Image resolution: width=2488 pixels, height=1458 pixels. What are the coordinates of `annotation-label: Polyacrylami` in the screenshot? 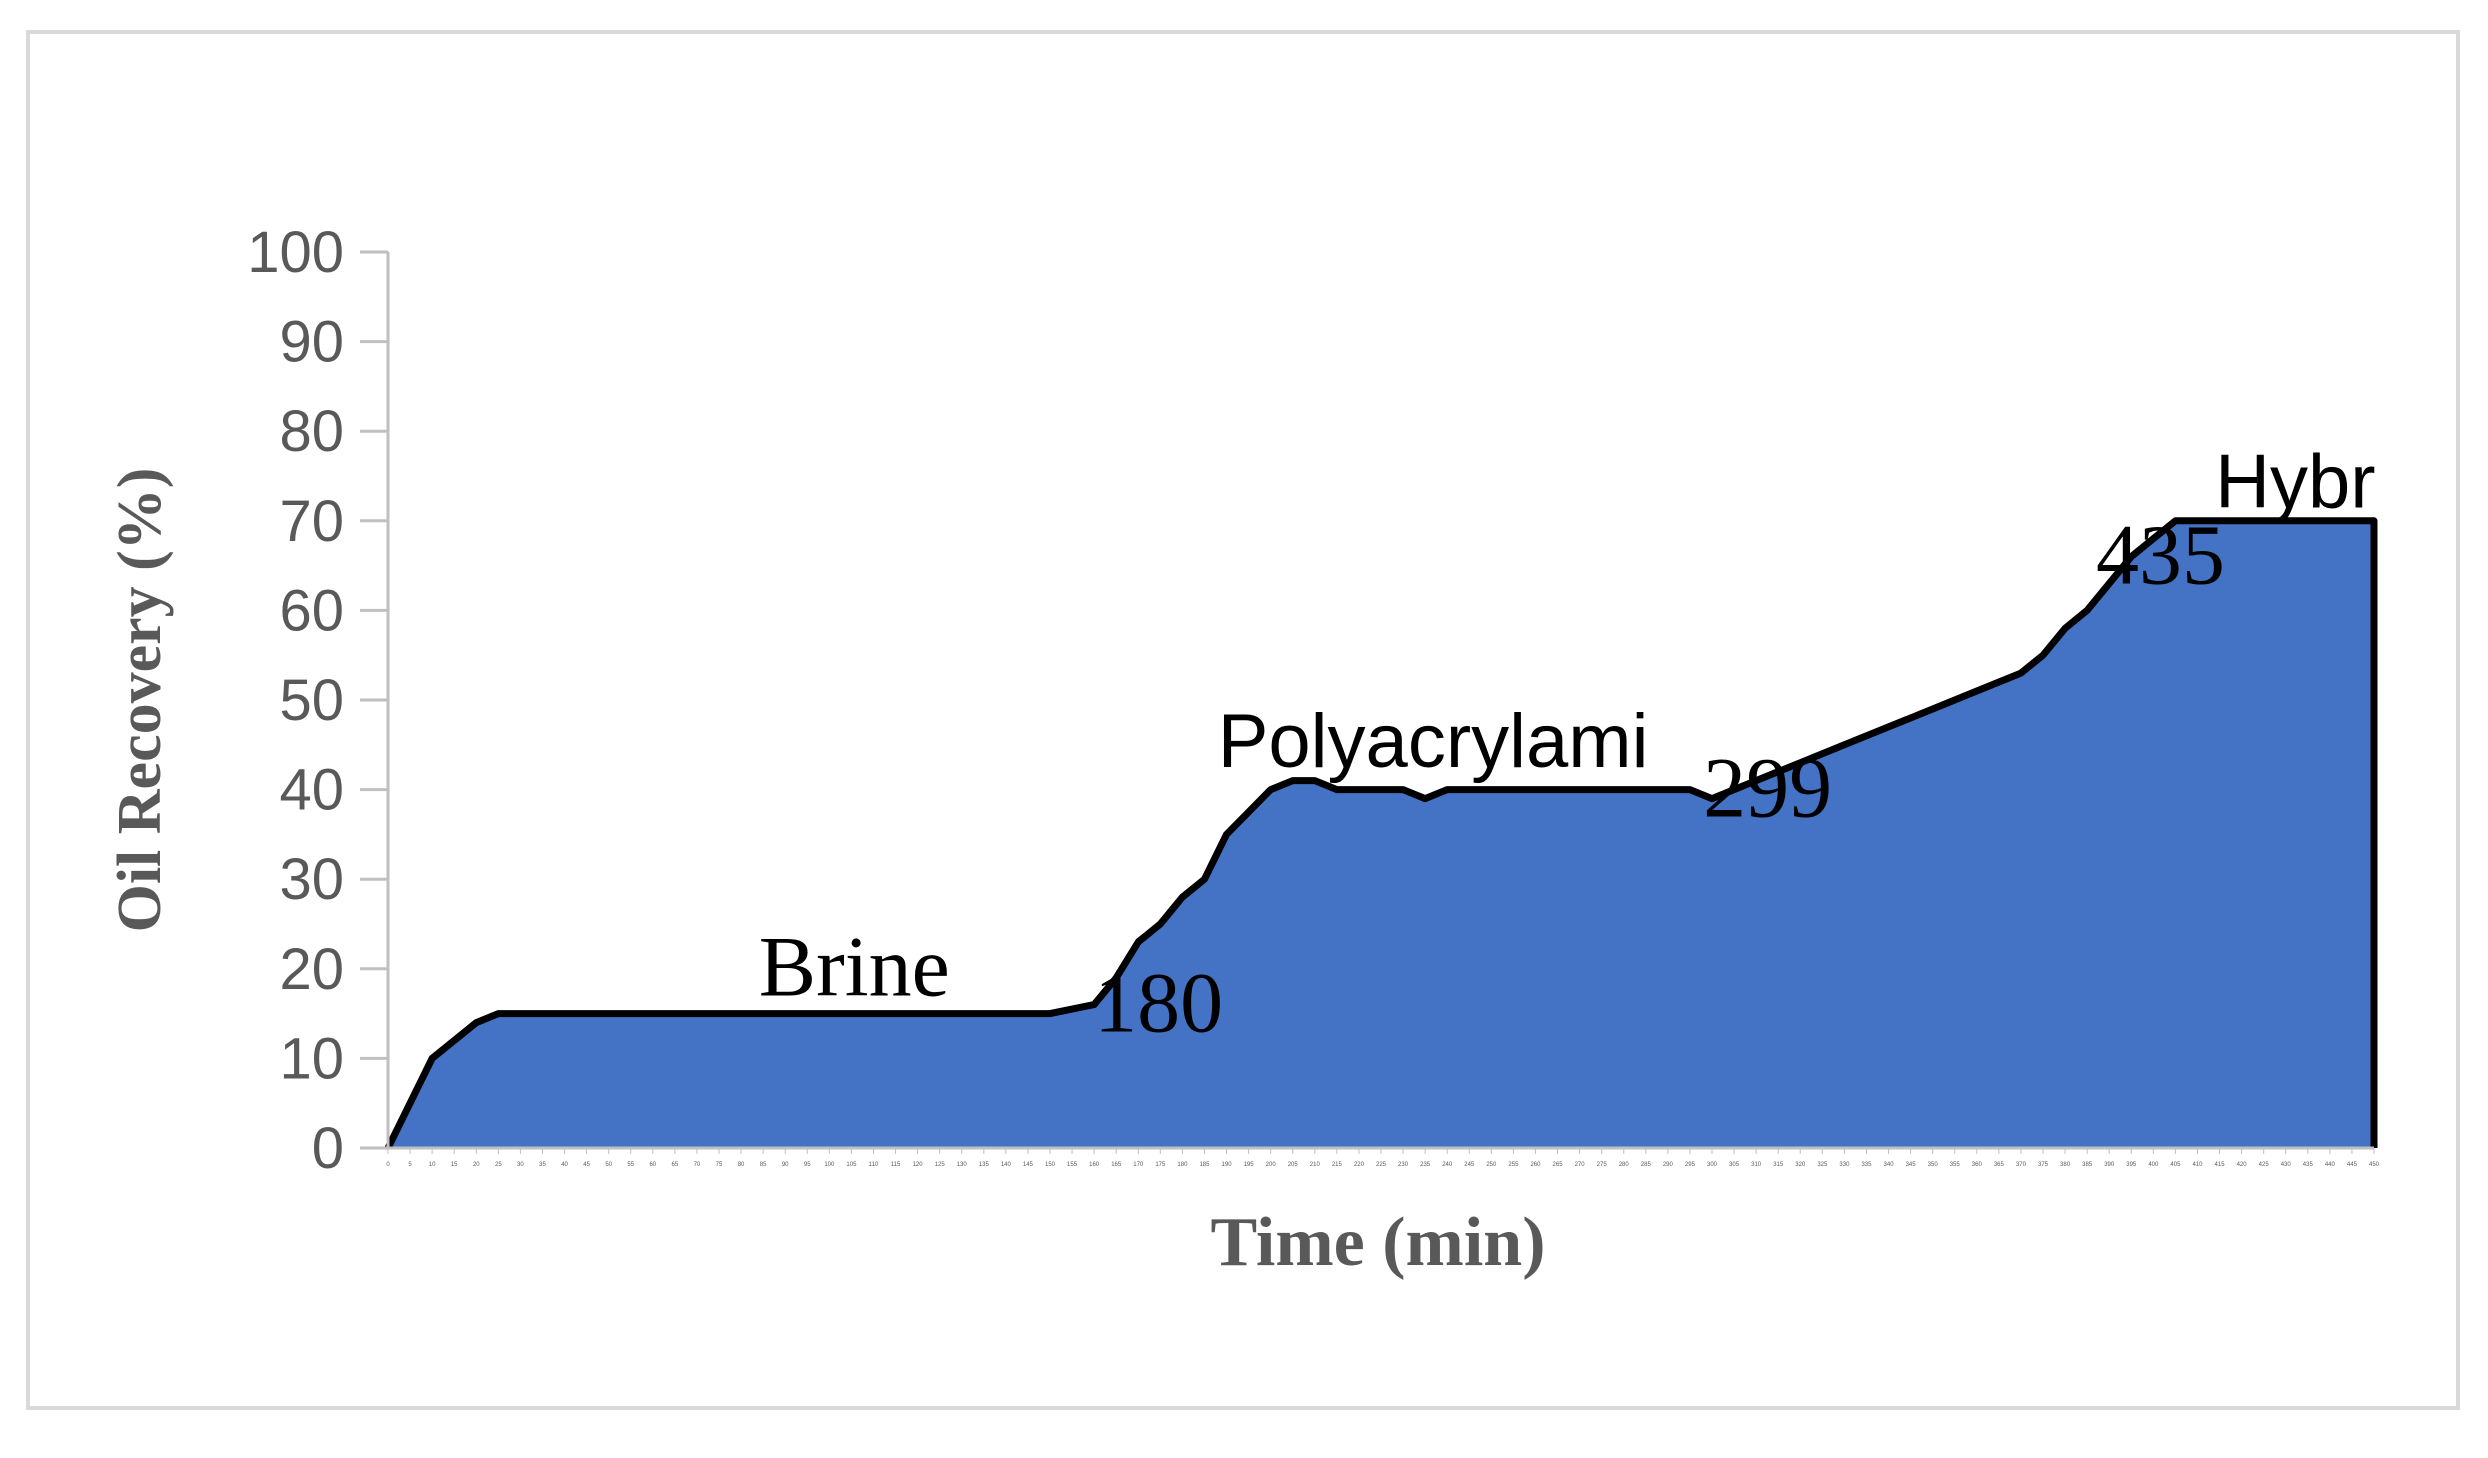 It's located at (1433, 741).